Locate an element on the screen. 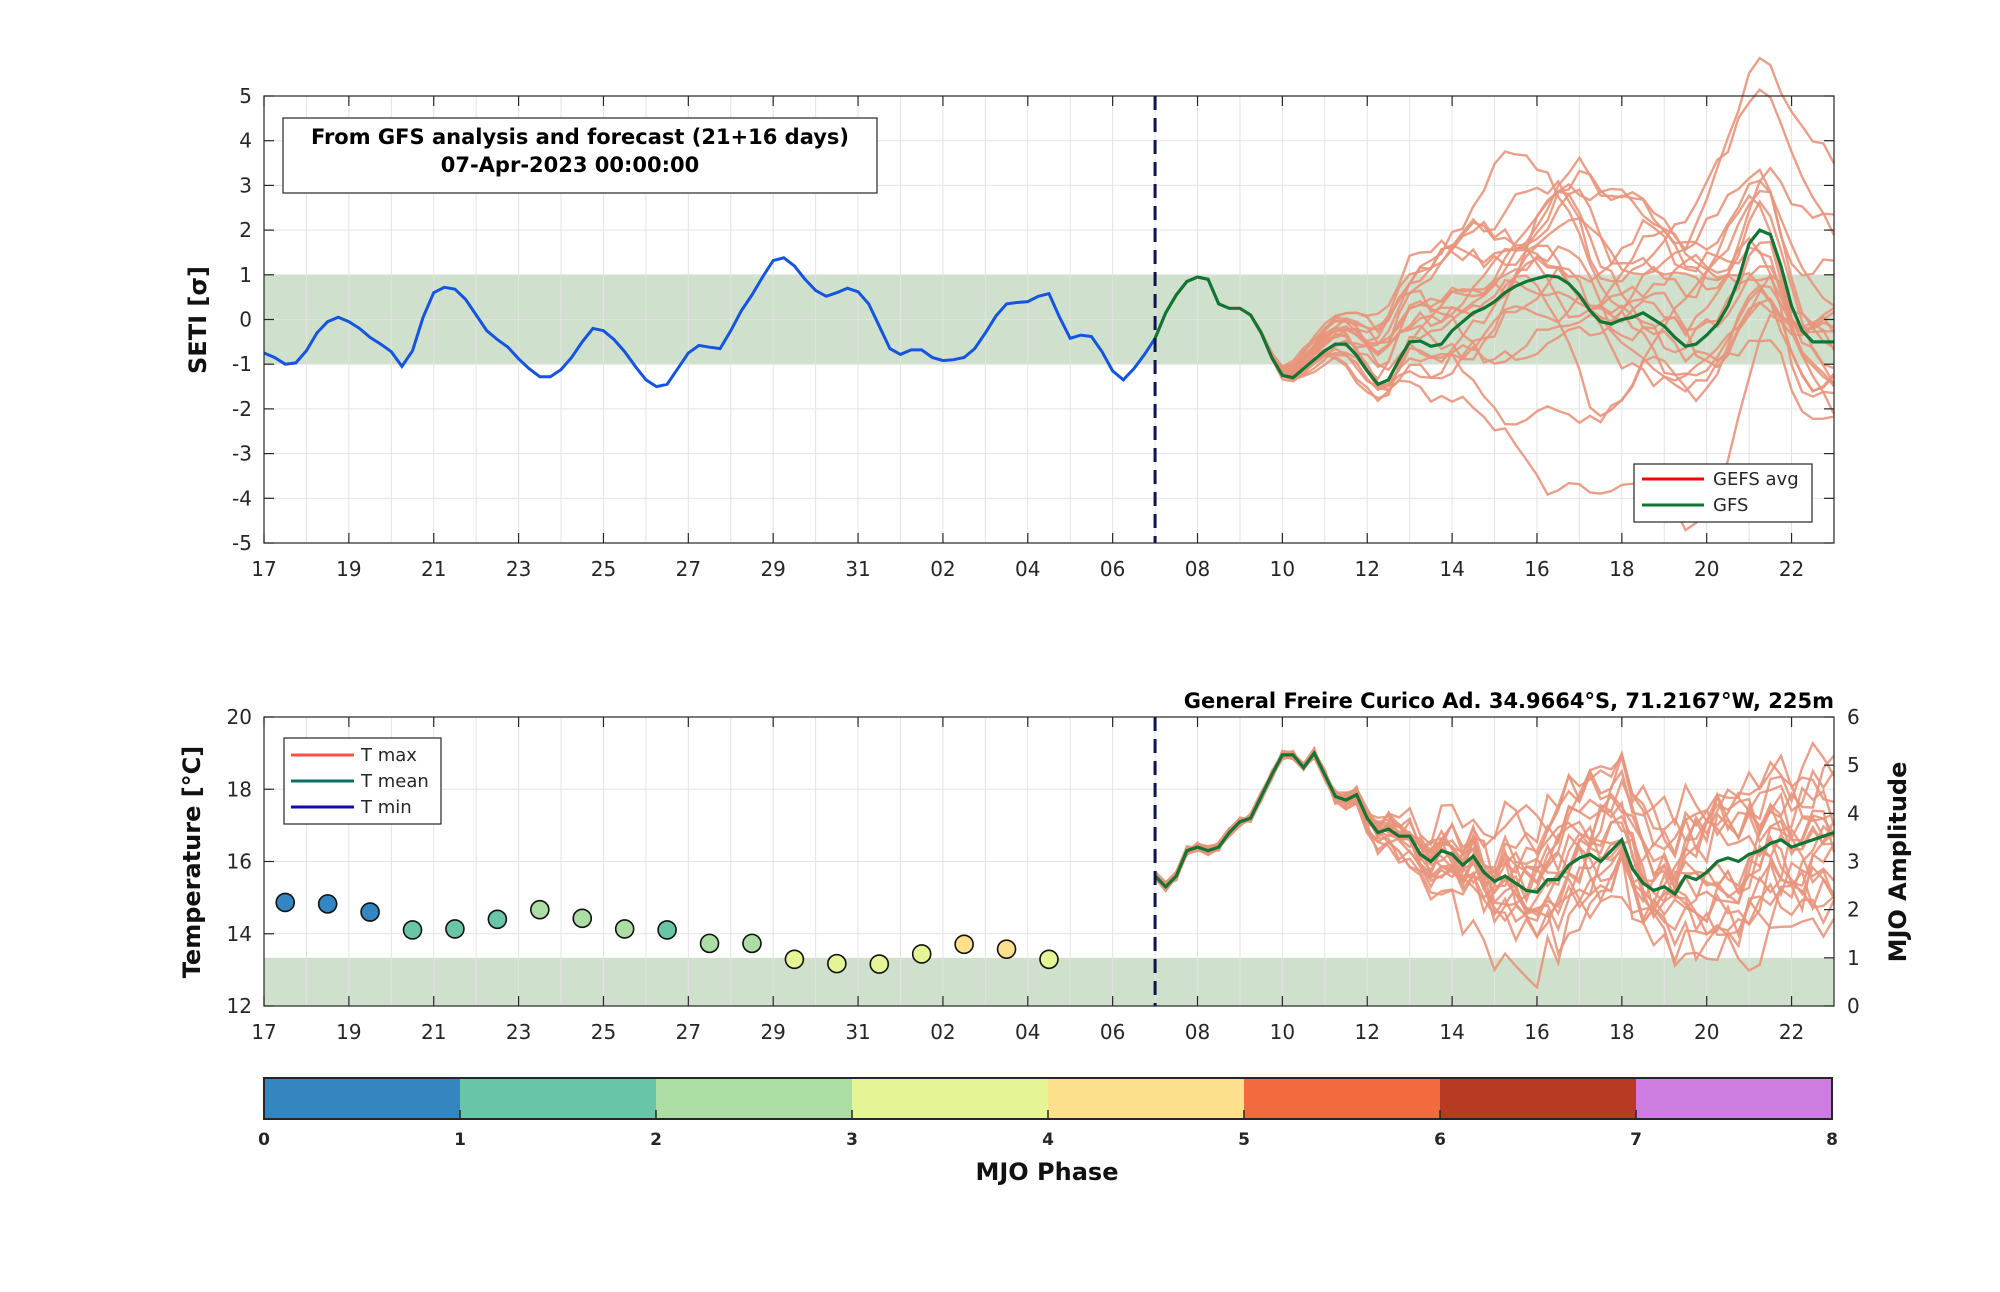 Image resolution: width=2000 pixels, height=1292 pixels. seti-analysis-line is located at coordinates (710, 322).